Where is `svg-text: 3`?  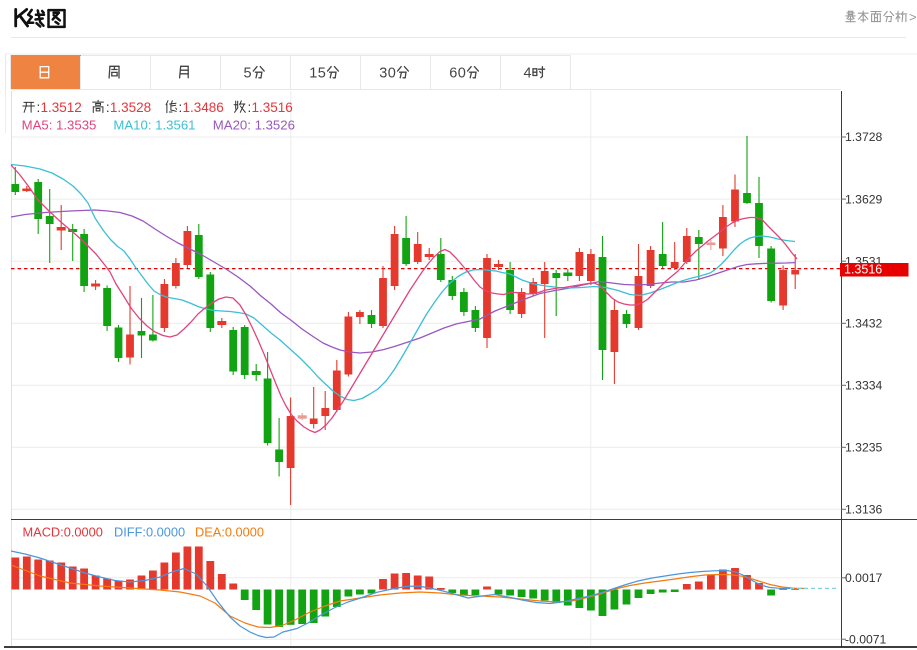
svg-text: 3 is located at coordinates (383, 73).